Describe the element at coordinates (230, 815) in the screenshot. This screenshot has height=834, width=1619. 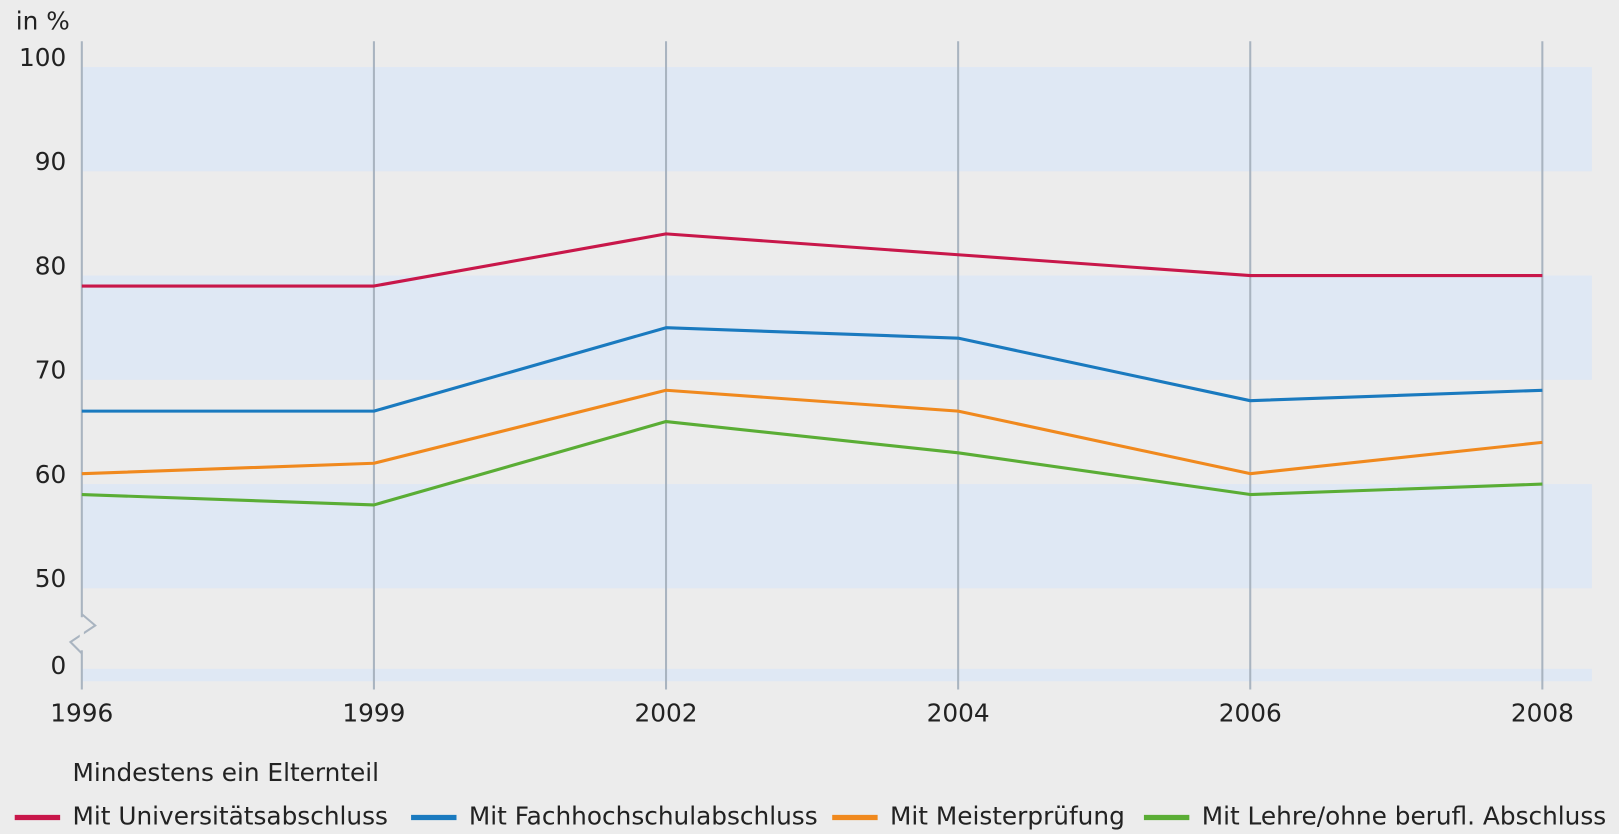
I see `legend-label: Mit Universitätsabschluss` at that location.